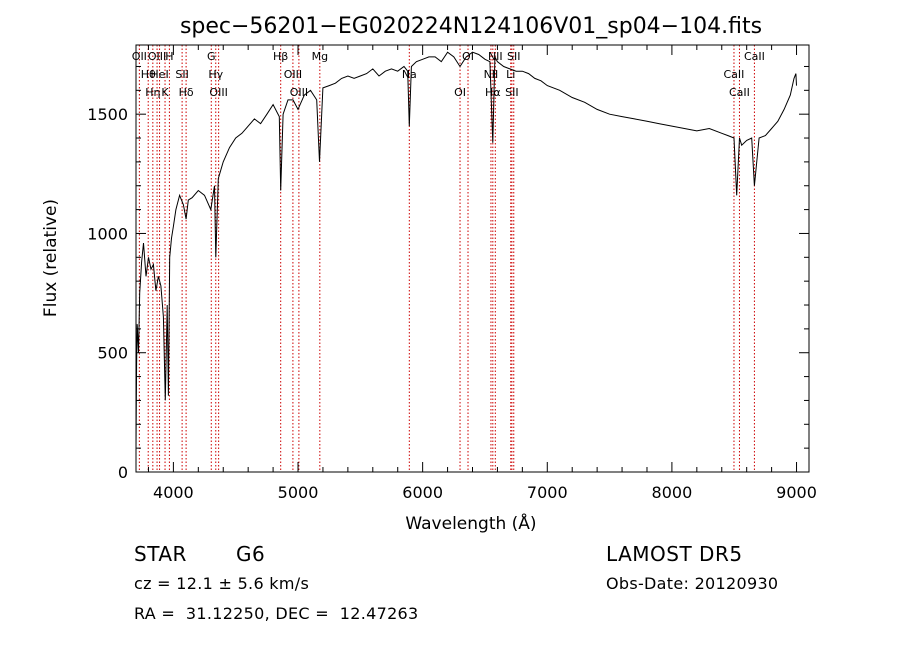  I want to click on line-marker-label: HeI, so click(159, 74).